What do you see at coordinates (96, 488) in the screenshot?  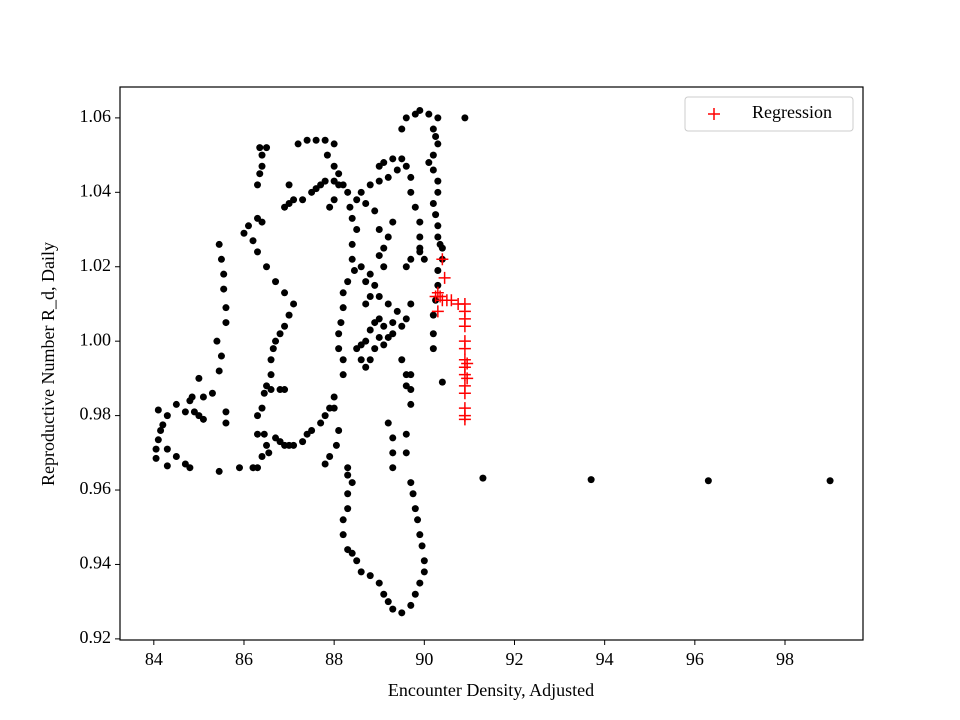 I see `y-tick-label: 0.96` at bounding box center [96, 488].